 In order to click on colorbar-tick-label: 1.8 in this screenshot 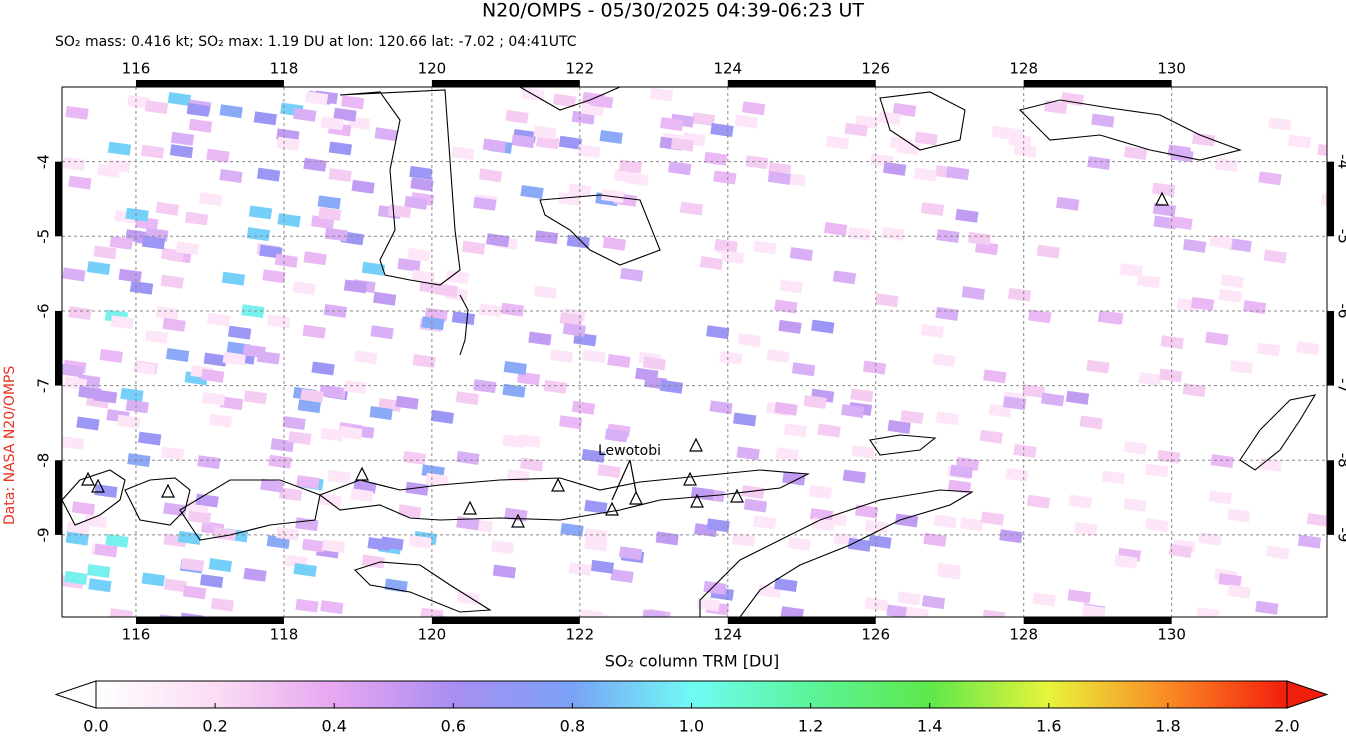, I will do `click(1167, 726)`.